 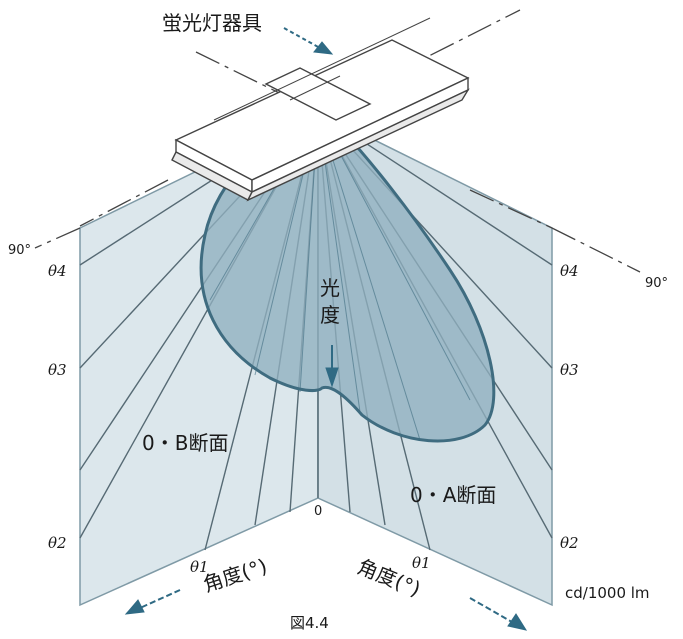 What do you see at coordinates (199, 567) in the screenshot?
I see `theta1-left: θ1` at bounding box center [199, 567].